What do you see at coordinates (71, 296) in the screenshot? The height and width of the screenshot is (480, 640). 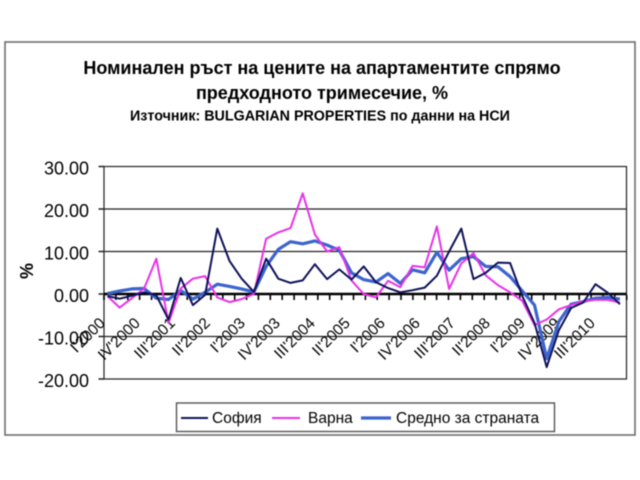 I see `svg-text: 0.00` at bounding box center [71, 296].